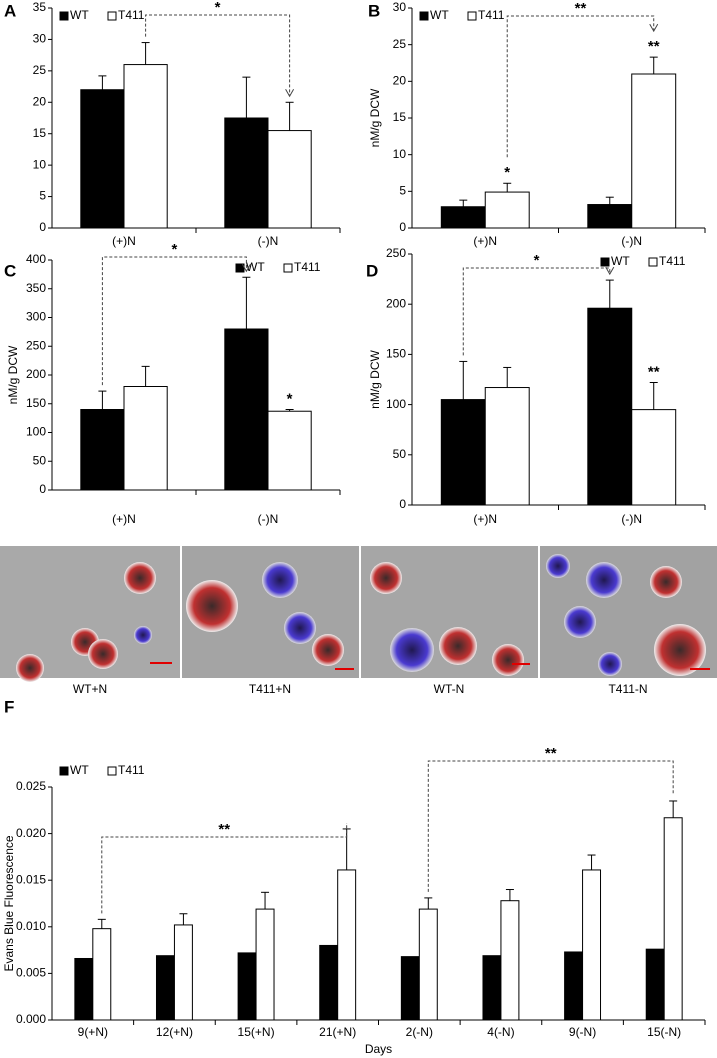 This screenshot has height=1058, width=717. I want to click on y-tick-label: 50, so click(40, 460).